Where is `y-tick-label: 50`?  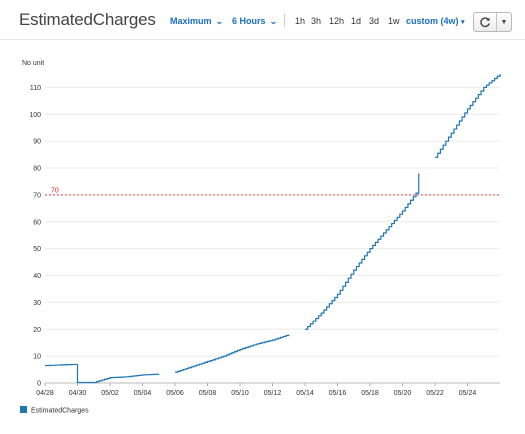
y-tick-label: 50 is located at coordinates (37, 249).